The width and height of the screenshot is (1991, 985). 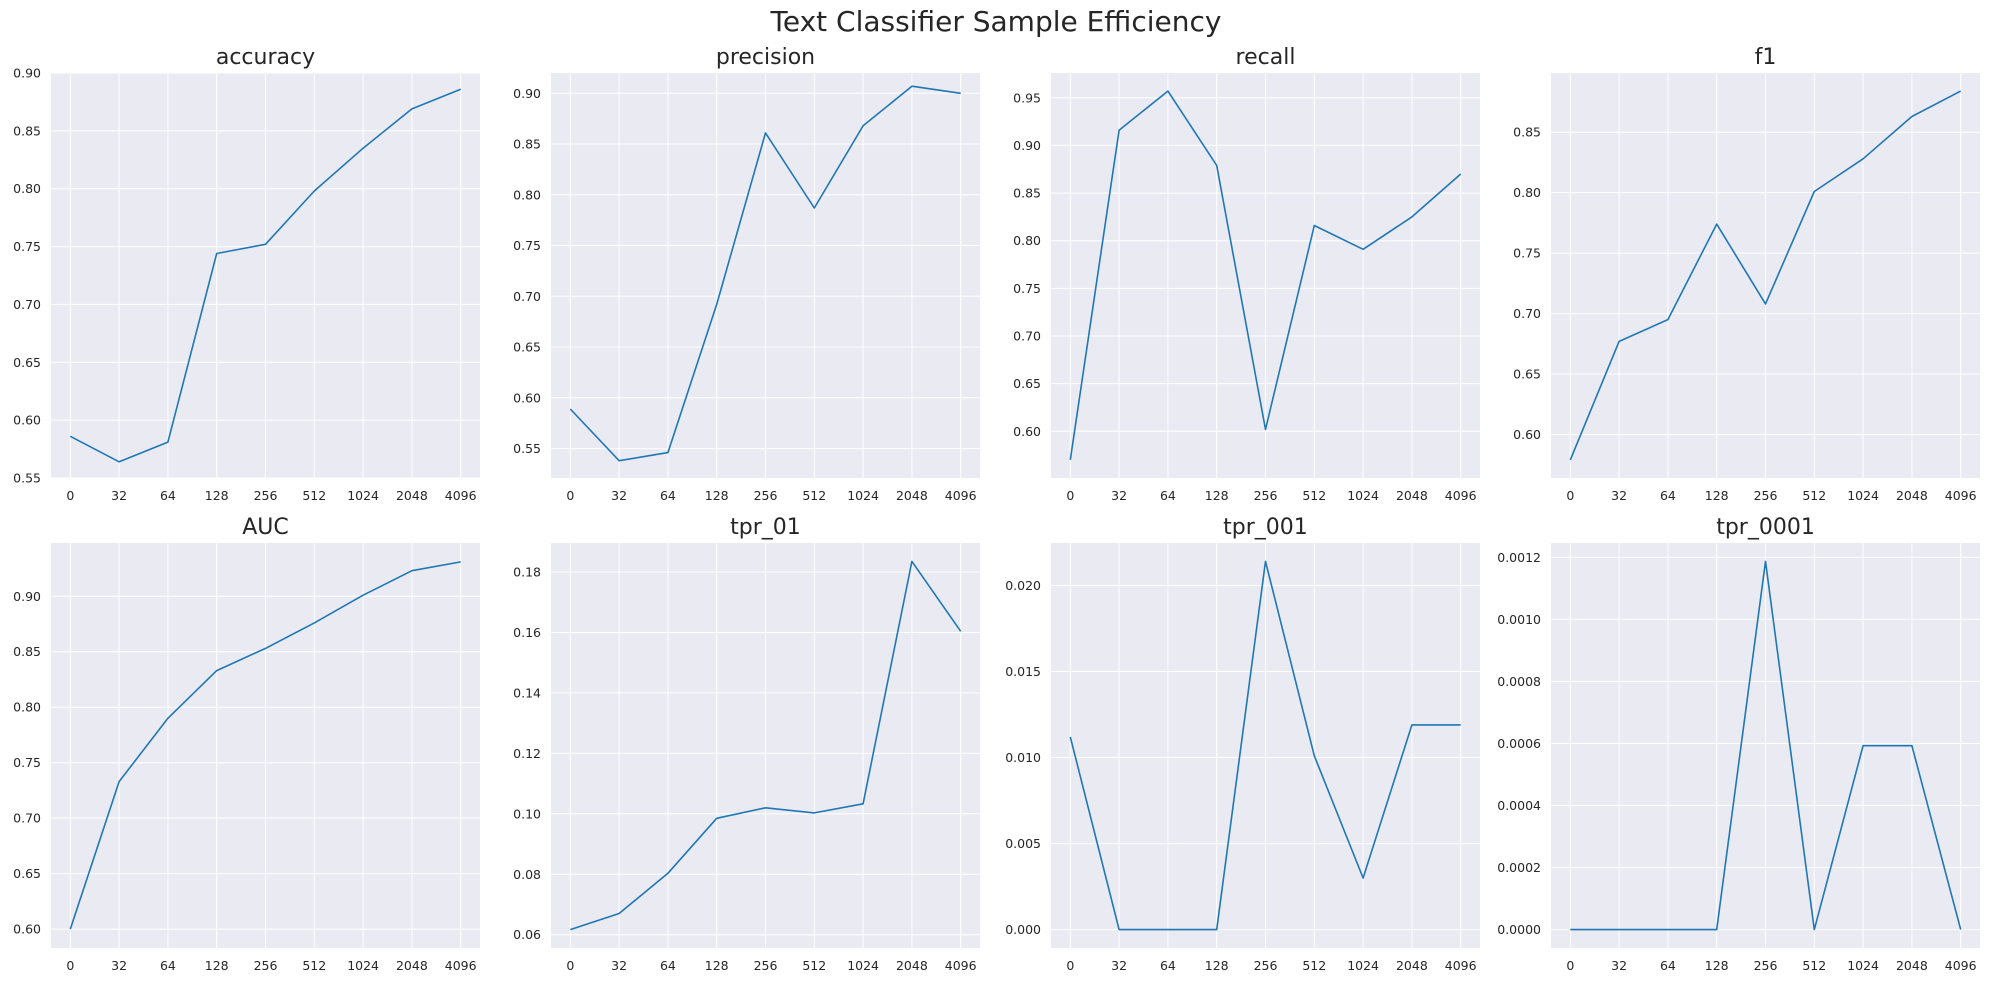 What do you see at coordinates (1519, 619) in the screenshot?
I see `y-tick-label: 0.0010` at bounding box center [1519, 619].